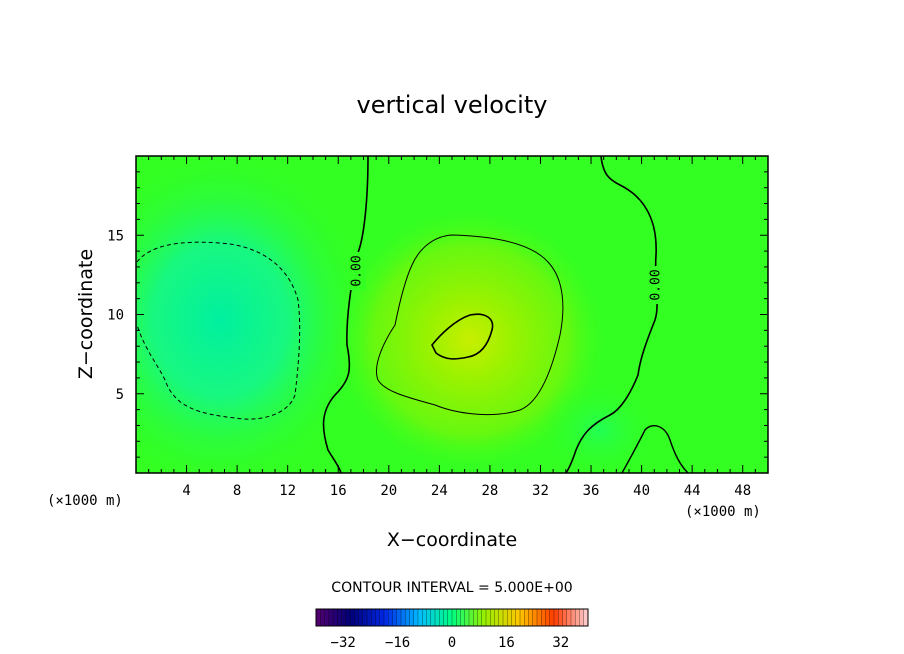  What do you see at coordinates (723, 512) in the screenshot?
I see `x-unit-label: (×1000 m)` at bounding box center [723, 512].